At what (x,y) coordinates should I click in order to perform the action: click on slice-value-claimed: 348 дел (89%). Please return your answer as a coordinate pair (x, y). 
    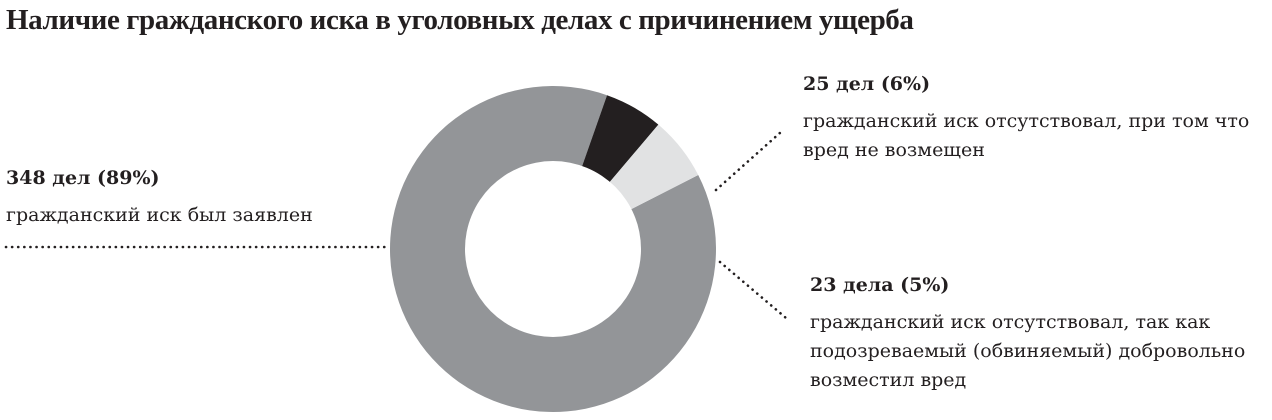
    Looking at the image, I should click on (83, 178).